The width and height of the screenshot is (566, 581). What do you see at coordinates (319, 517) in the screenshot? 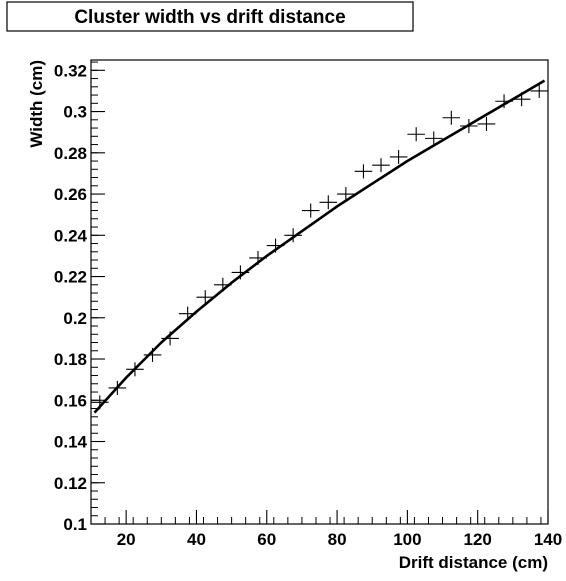
I see `x-axis` at bounding box center [319, 517].